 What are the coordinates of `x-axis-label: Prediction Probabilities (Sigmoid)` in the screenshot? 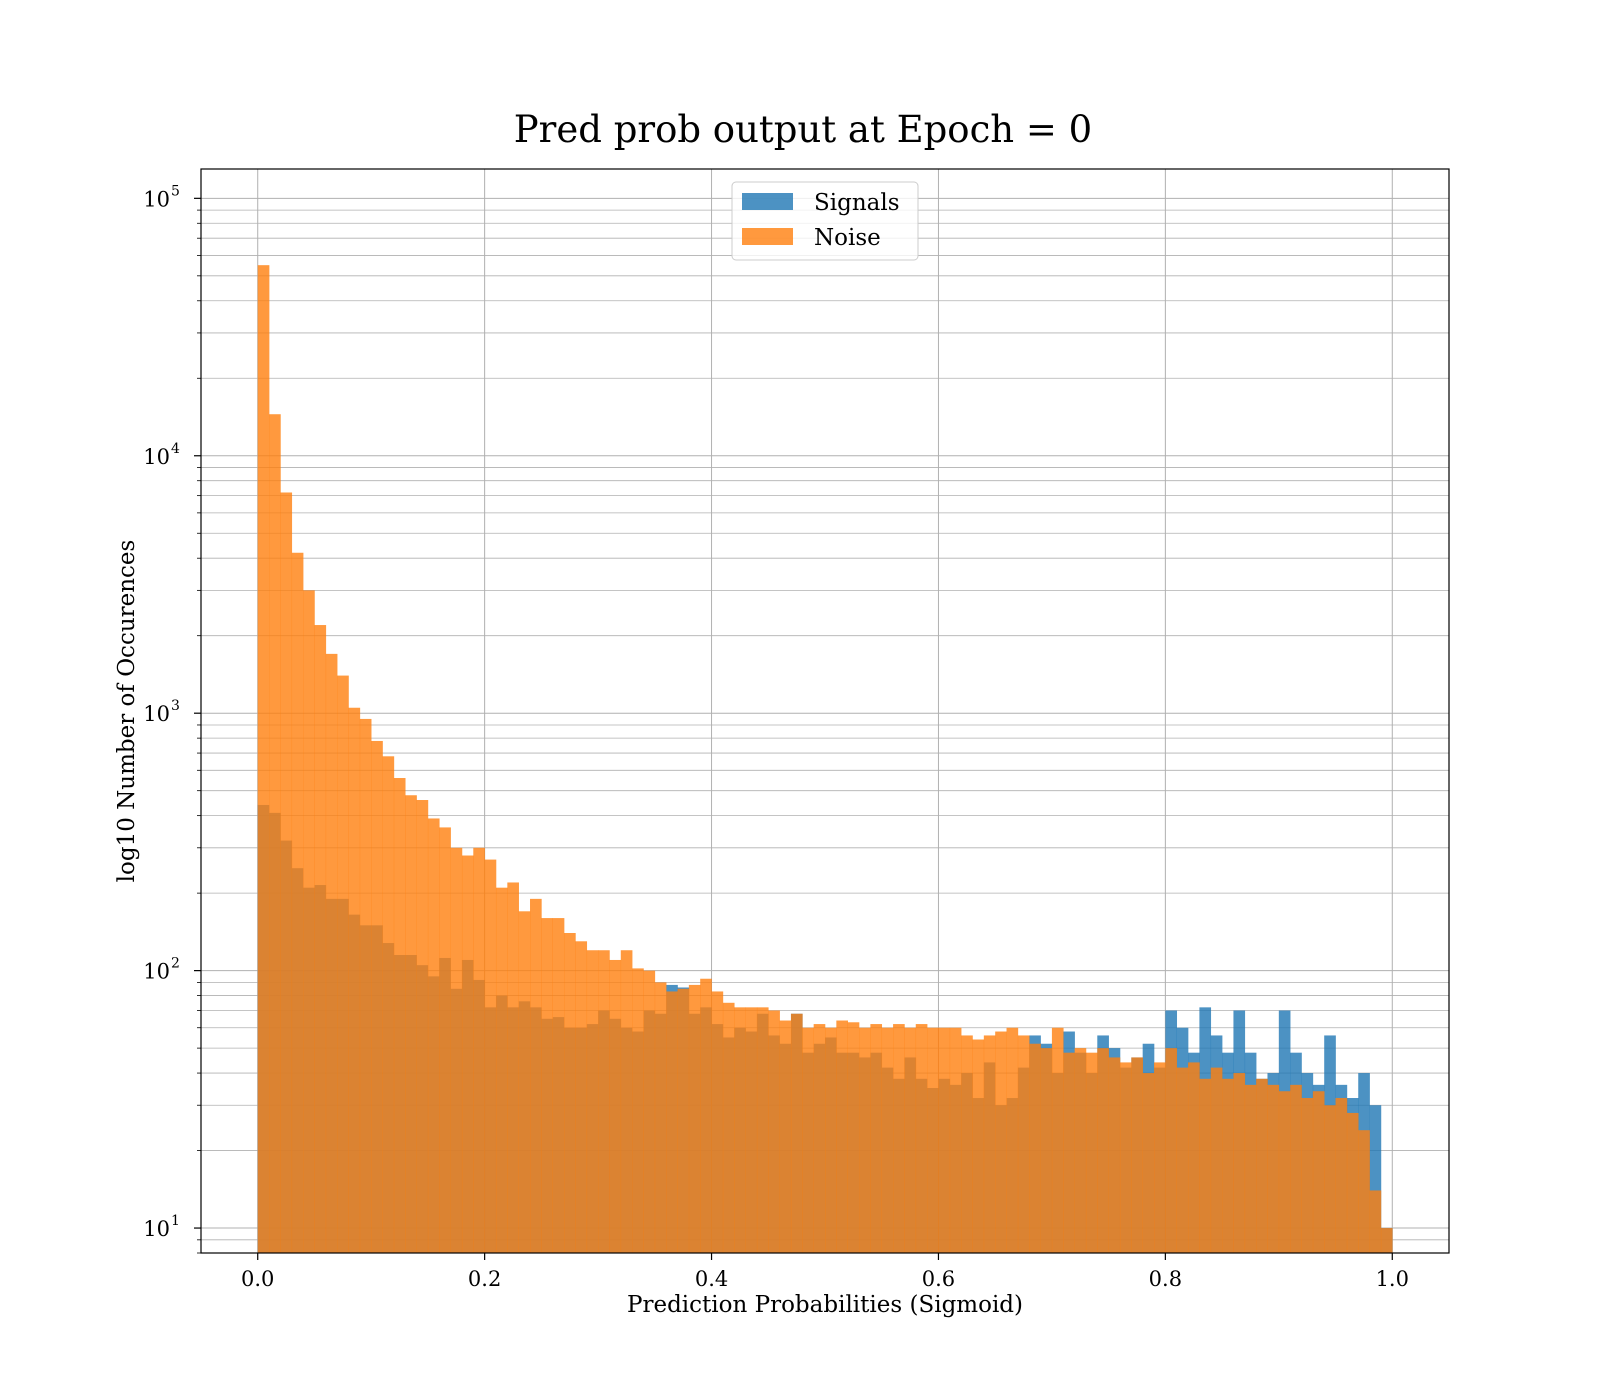 It's located at (825, 1305).